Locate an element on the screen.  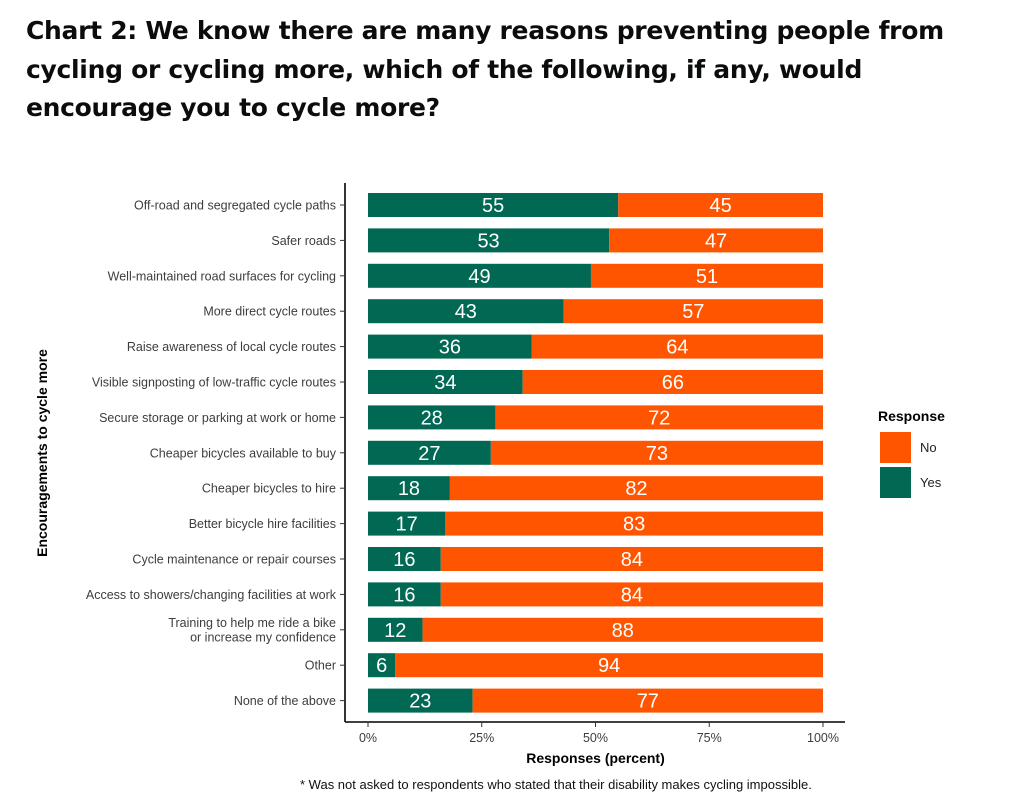
data-label-no: 82 is located at coordinates (636, 489).